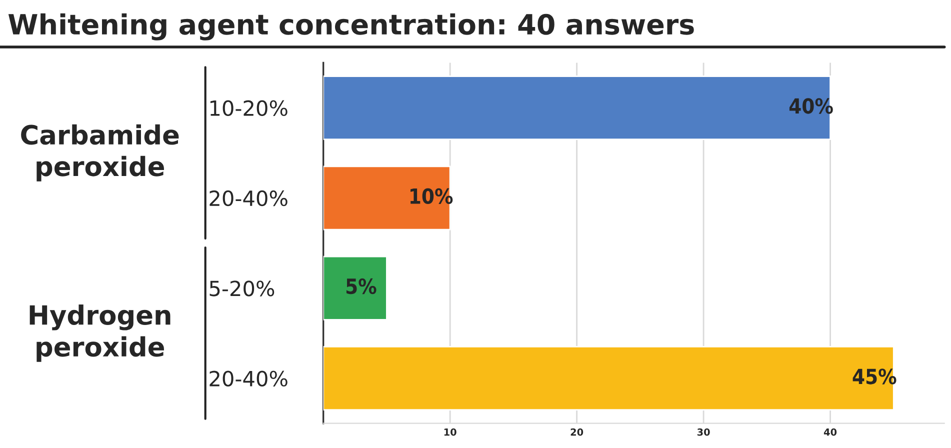 Image resolution: width=951 pixels, height=448 pixels. Describe the element at coordinates (830, 432) in the screenshot. I see `x-tick-label: 40` at that location.